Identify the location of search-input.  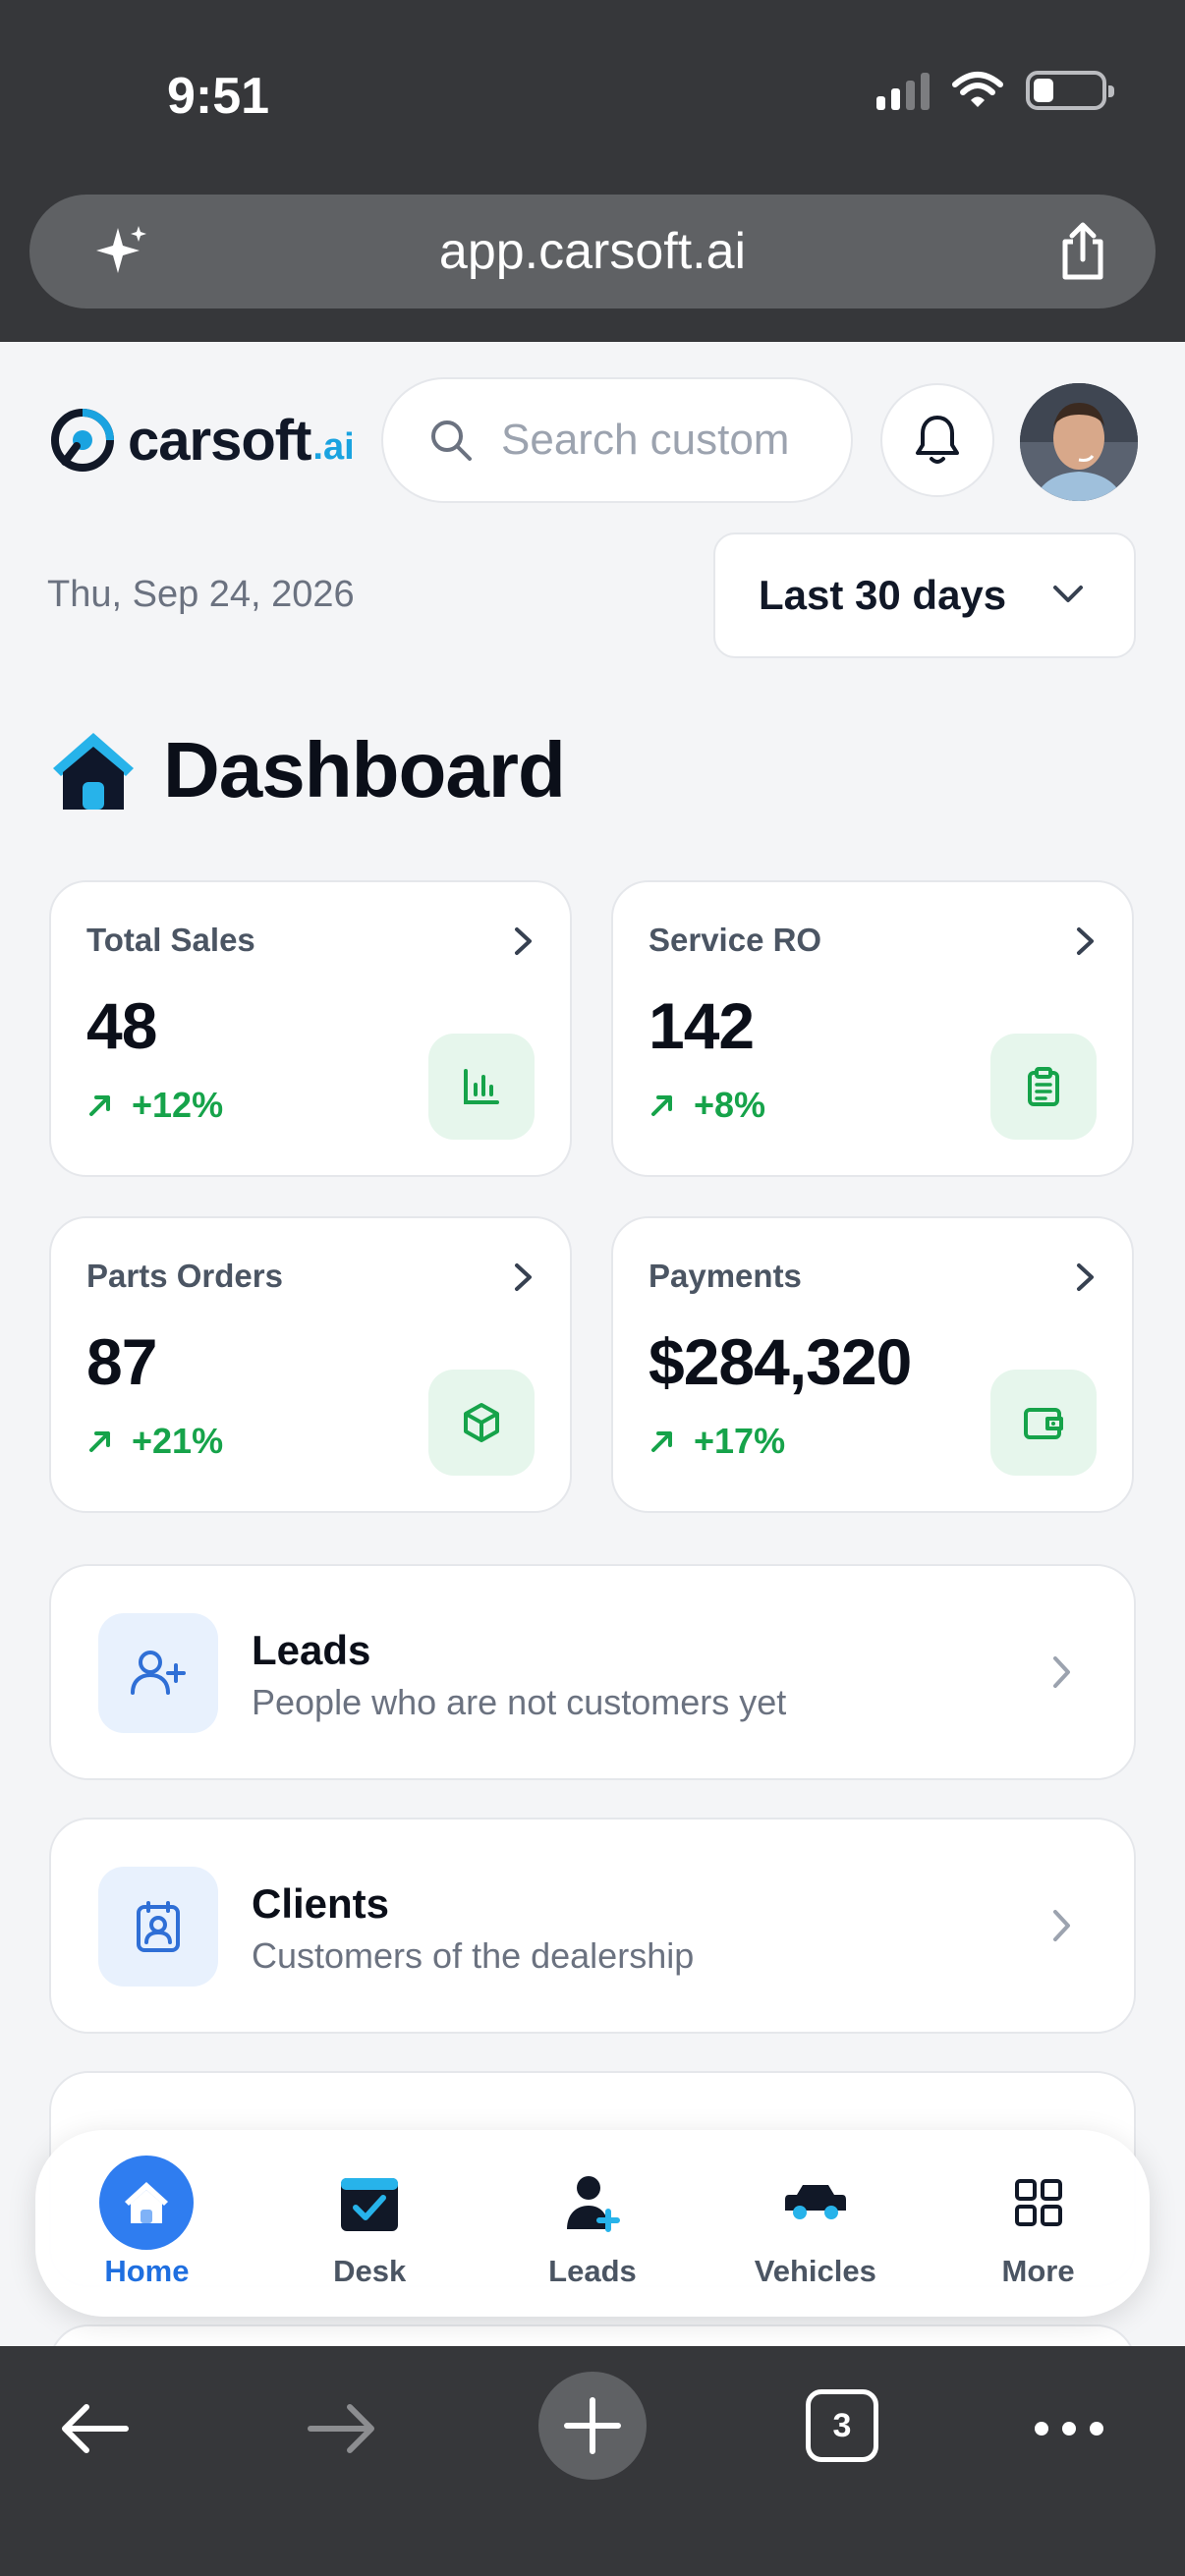
(658, 440).